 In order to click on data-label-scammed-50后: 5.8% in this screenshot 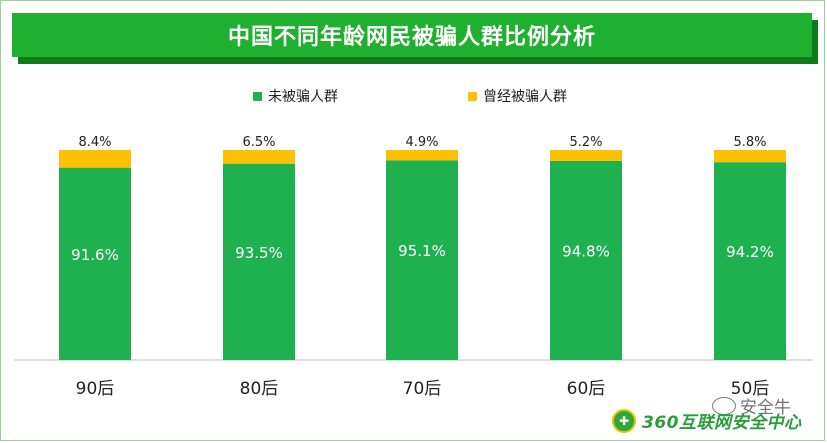, I will do `click(749, 142)`.